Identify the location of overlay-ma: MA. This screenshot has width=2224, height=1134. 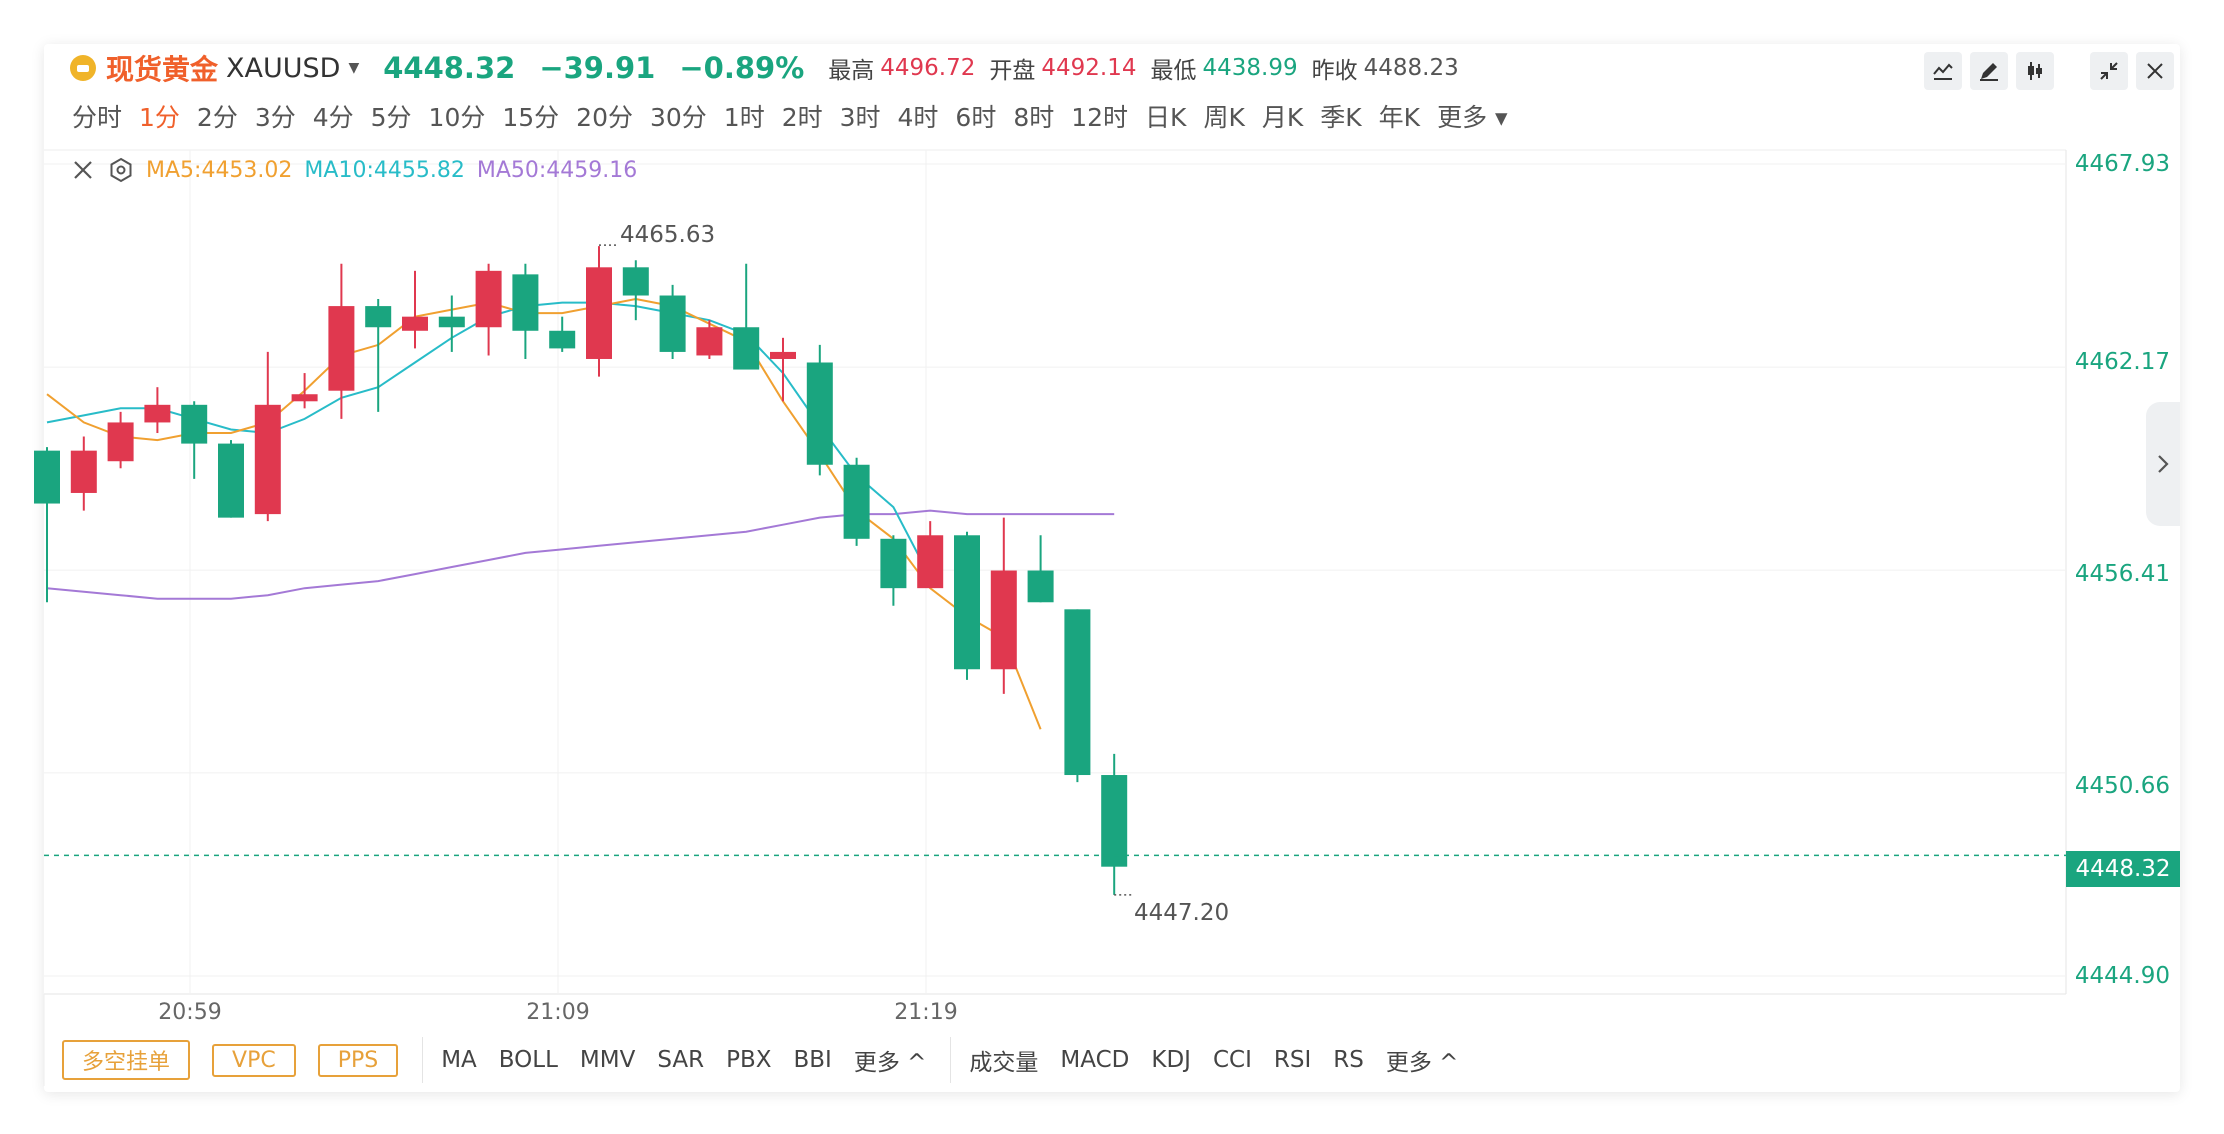
(459, 1060).